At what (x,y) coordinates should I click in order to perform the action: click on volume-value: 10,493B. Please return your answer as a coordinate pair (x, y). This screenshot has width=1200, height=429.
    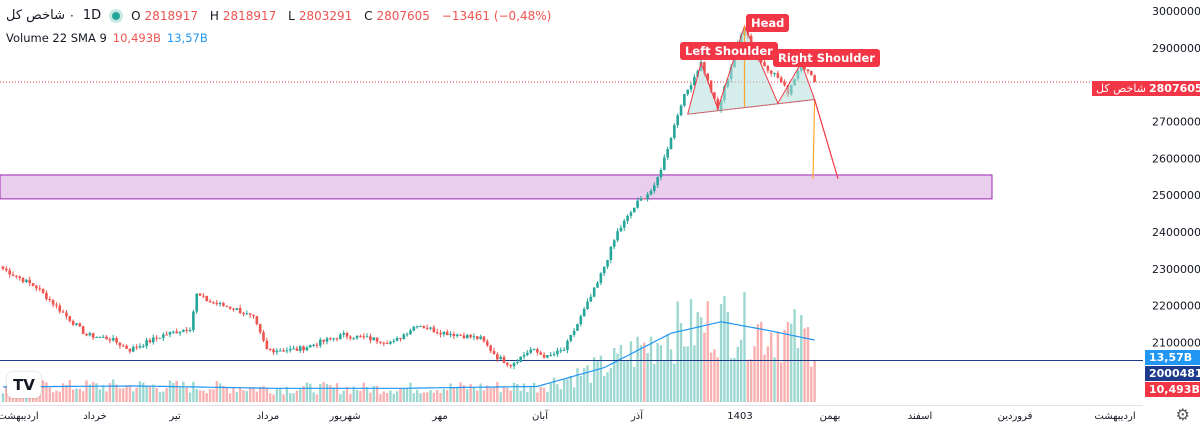
    Looking at the image, I should click on (136, 38).